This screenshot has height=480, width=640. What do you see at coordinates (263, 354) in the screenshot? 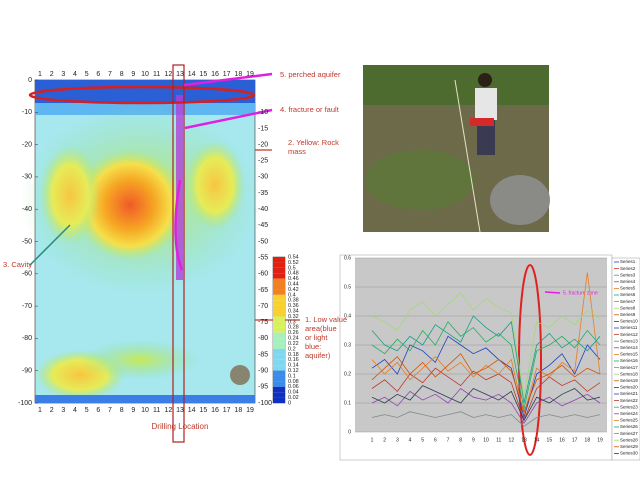
I see `right-tick-label: -85` at bounding box center [263, 354].